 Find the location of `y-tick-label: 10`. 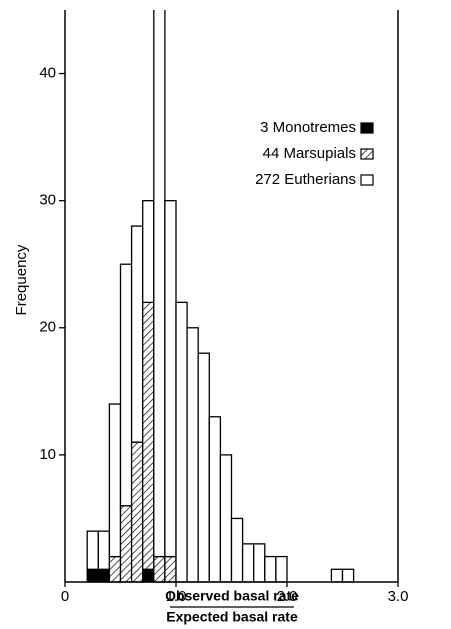

y-tick-label: 10 is located at coordinates (47, 454).